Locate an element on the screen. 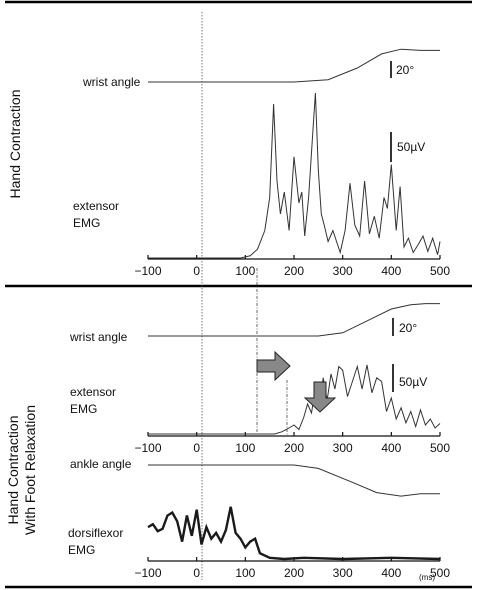 This screenshot has height=590, width=477. p1-wrist-angle-trace is located at coordinates (294, 65).